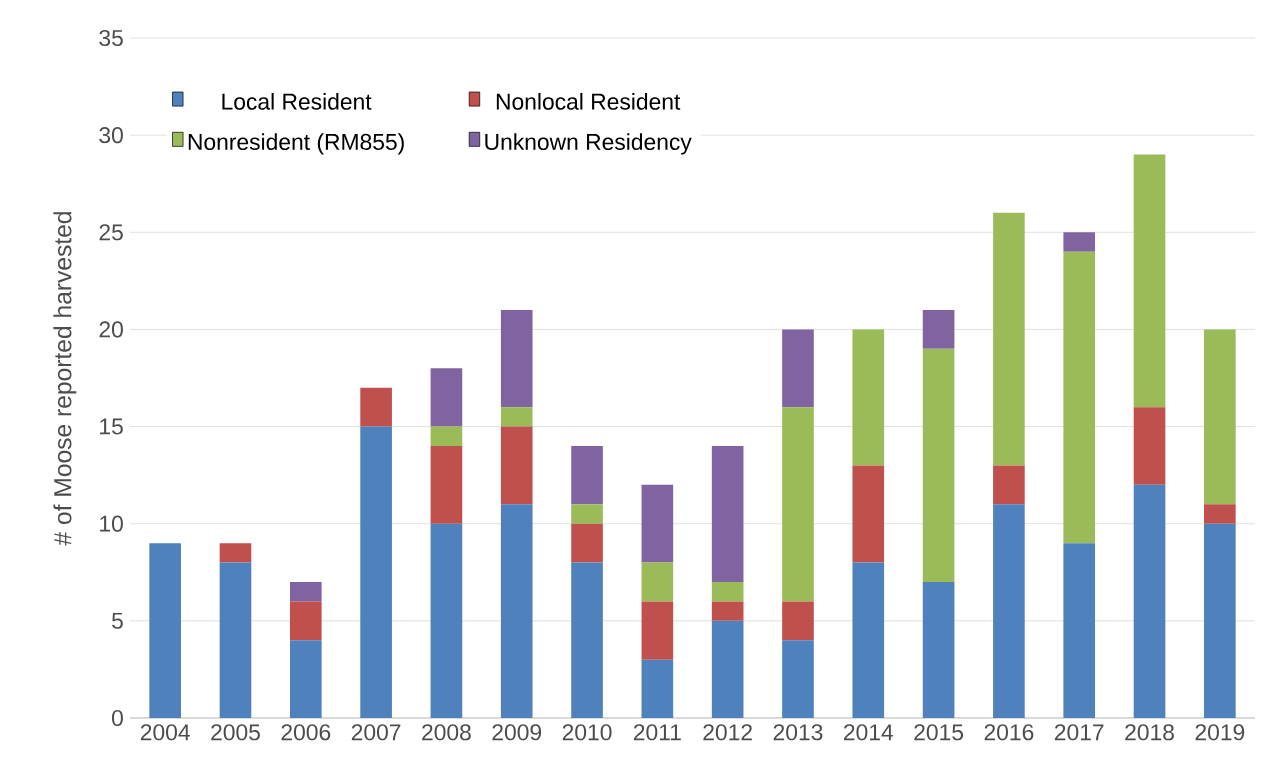 The height and width of the screenshot is (772, 1287). I want to click on x-tick-label: 2012, so click(727, 732).